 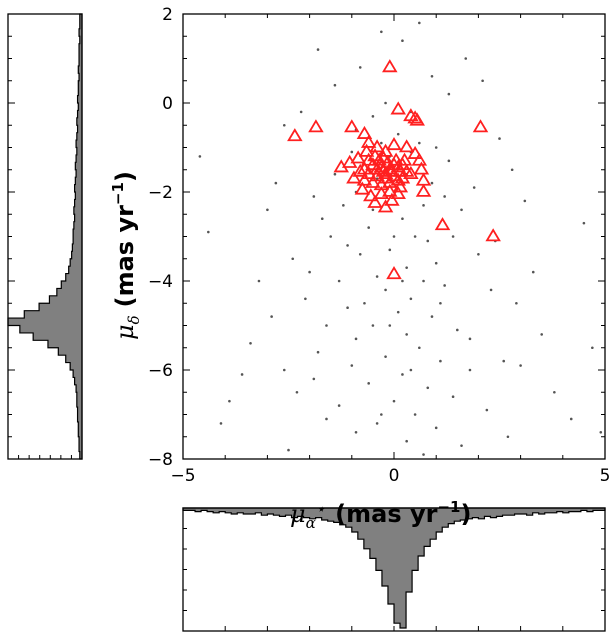 I want to click on y-tick-label: −6, so click(x=160, y=371).